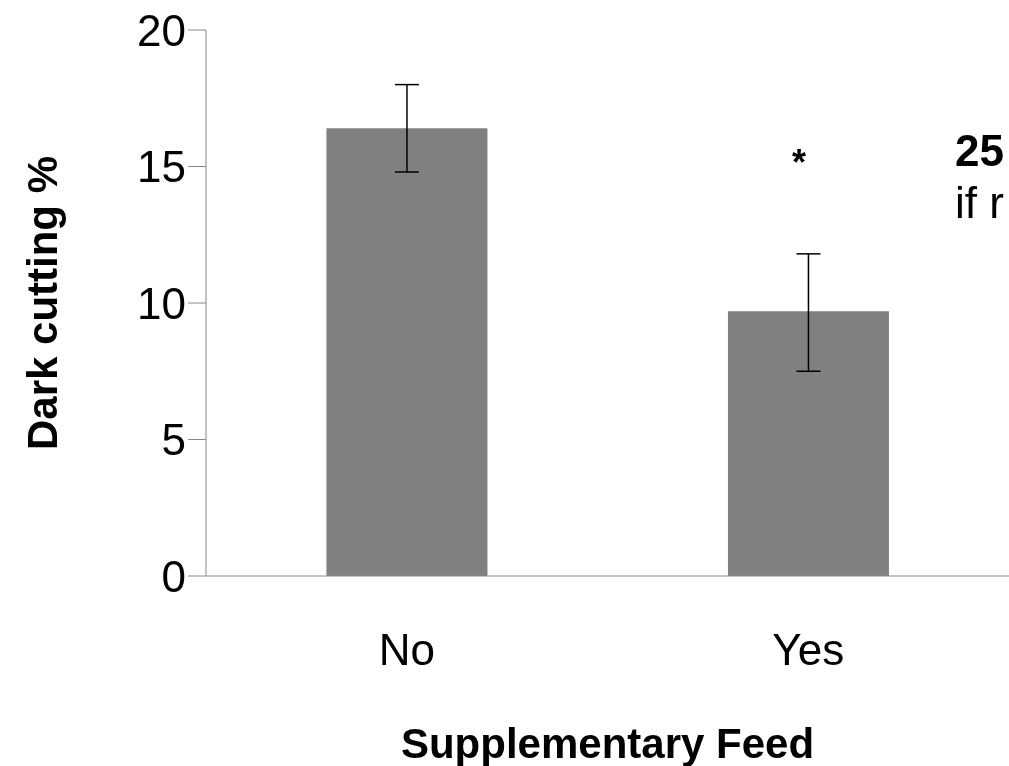 The height and width of the screenshot is (766, 1009). What do you see at coordinates (808, 650) in the screenshot?
I see `x-tick-label: Yes` at bounding box center [808, 650].